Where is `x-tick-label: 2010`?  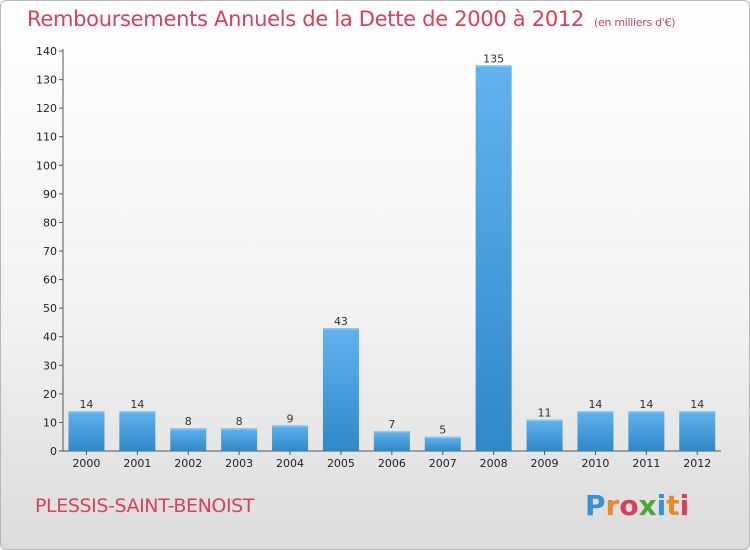 x-tick-label: 2010 is located at coordinates (595, 463).